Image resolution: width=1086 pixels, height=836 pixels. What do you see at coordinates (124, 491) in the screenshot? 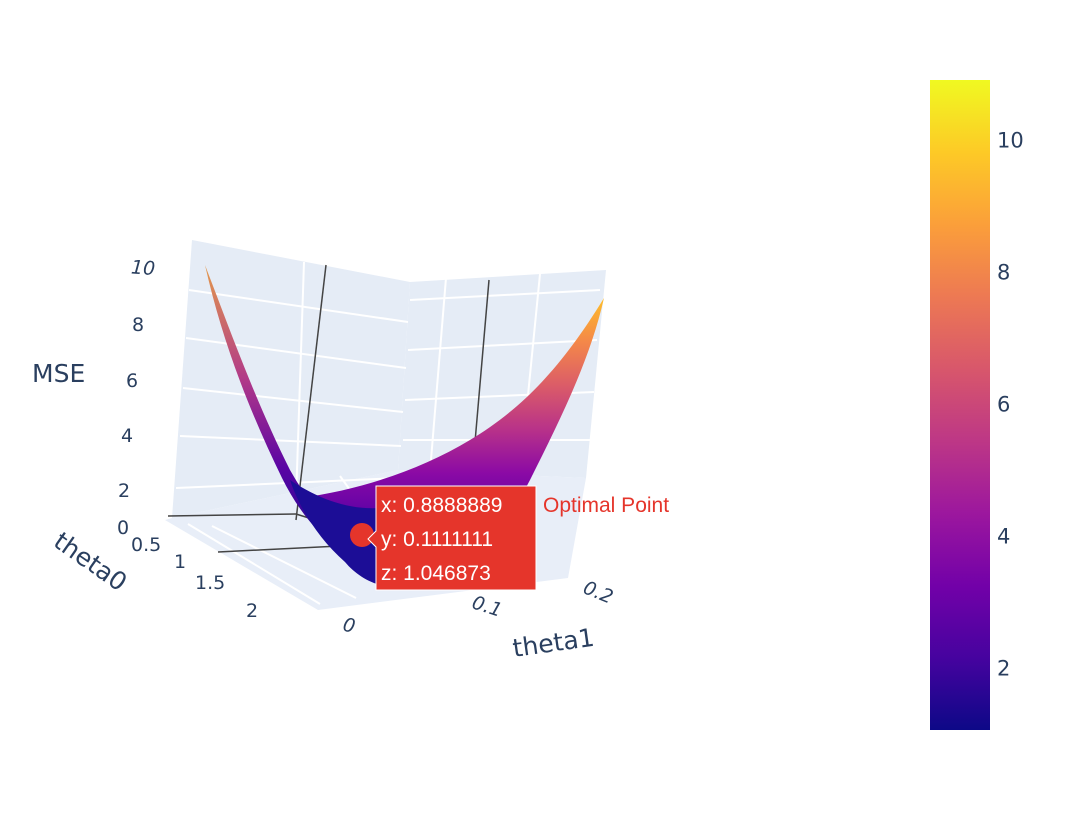
I see `z-tick-2: 2` at bounding box center [124, 491].